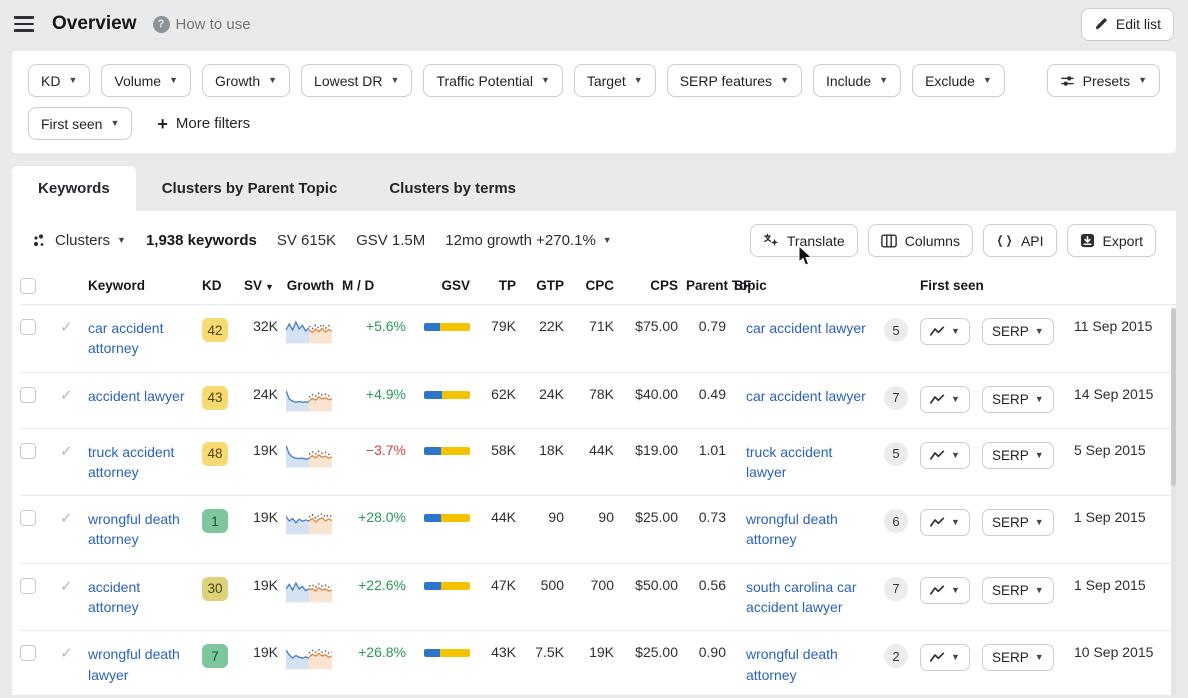  Describe the element at coordinates (203, 124) in the screenshot. I see `more-filters-button: + More filters` at that location.